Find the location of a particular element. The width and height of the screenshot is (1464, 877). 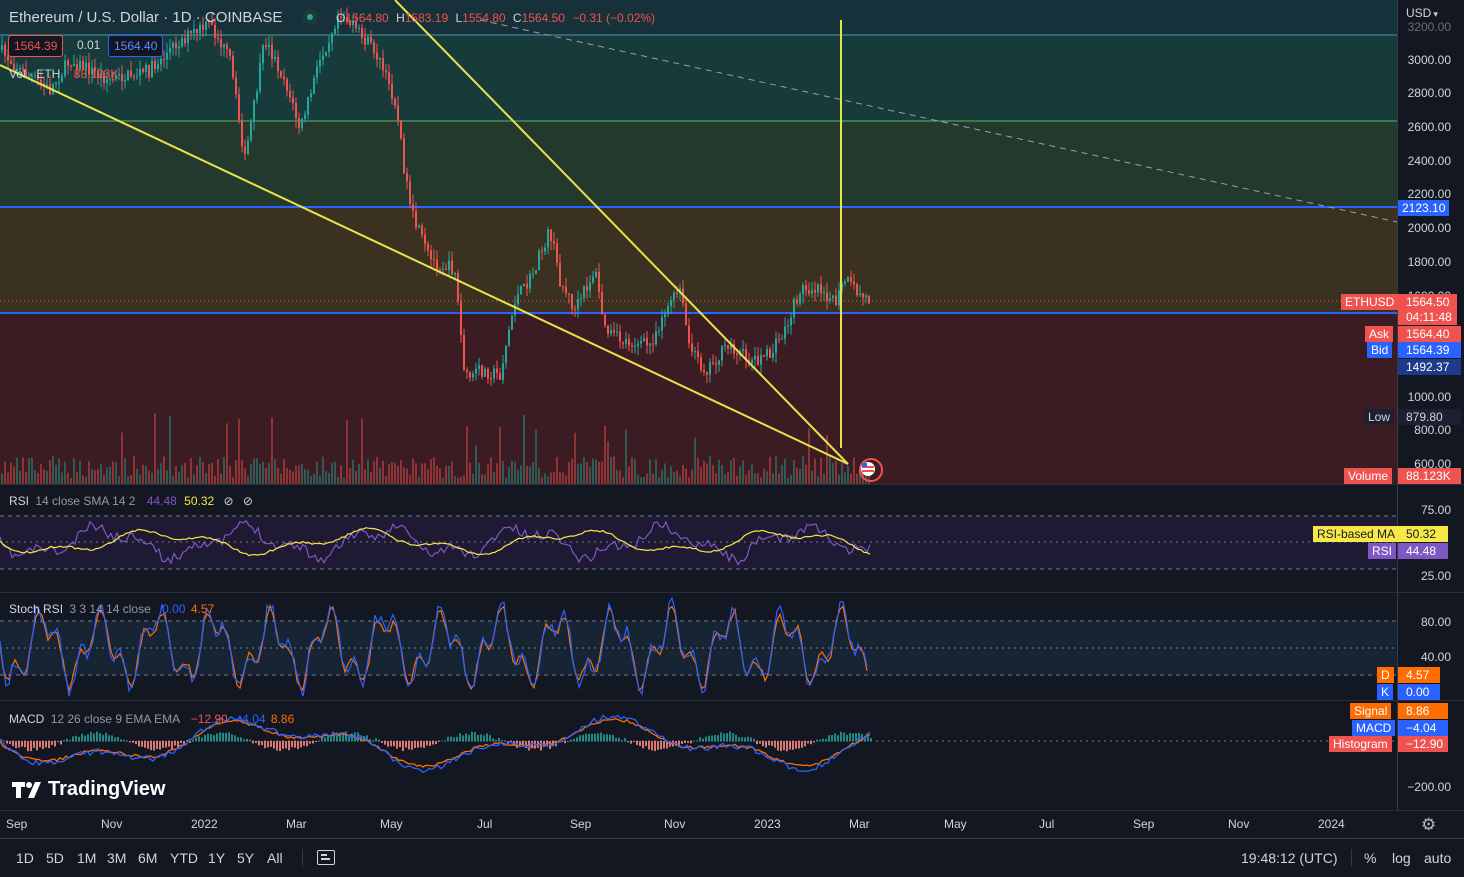

symbol-header: Ethereum / U.S. Dollar · 1D · COINBASE is located at coordinates (145, 17).